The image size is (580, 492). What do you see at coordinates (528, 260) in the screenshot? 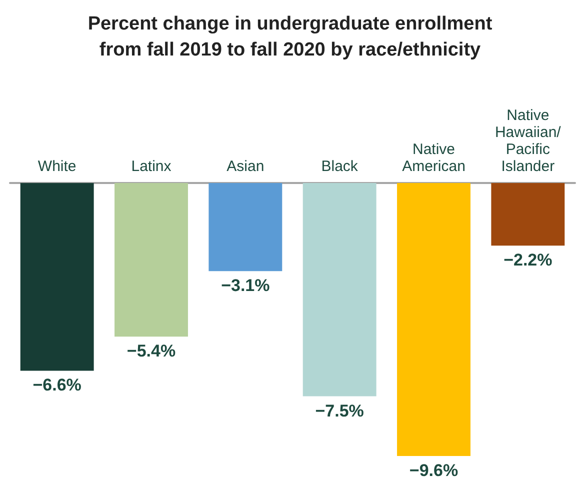
I see `data-label: −2.2%` at bounding box center [528, 260].